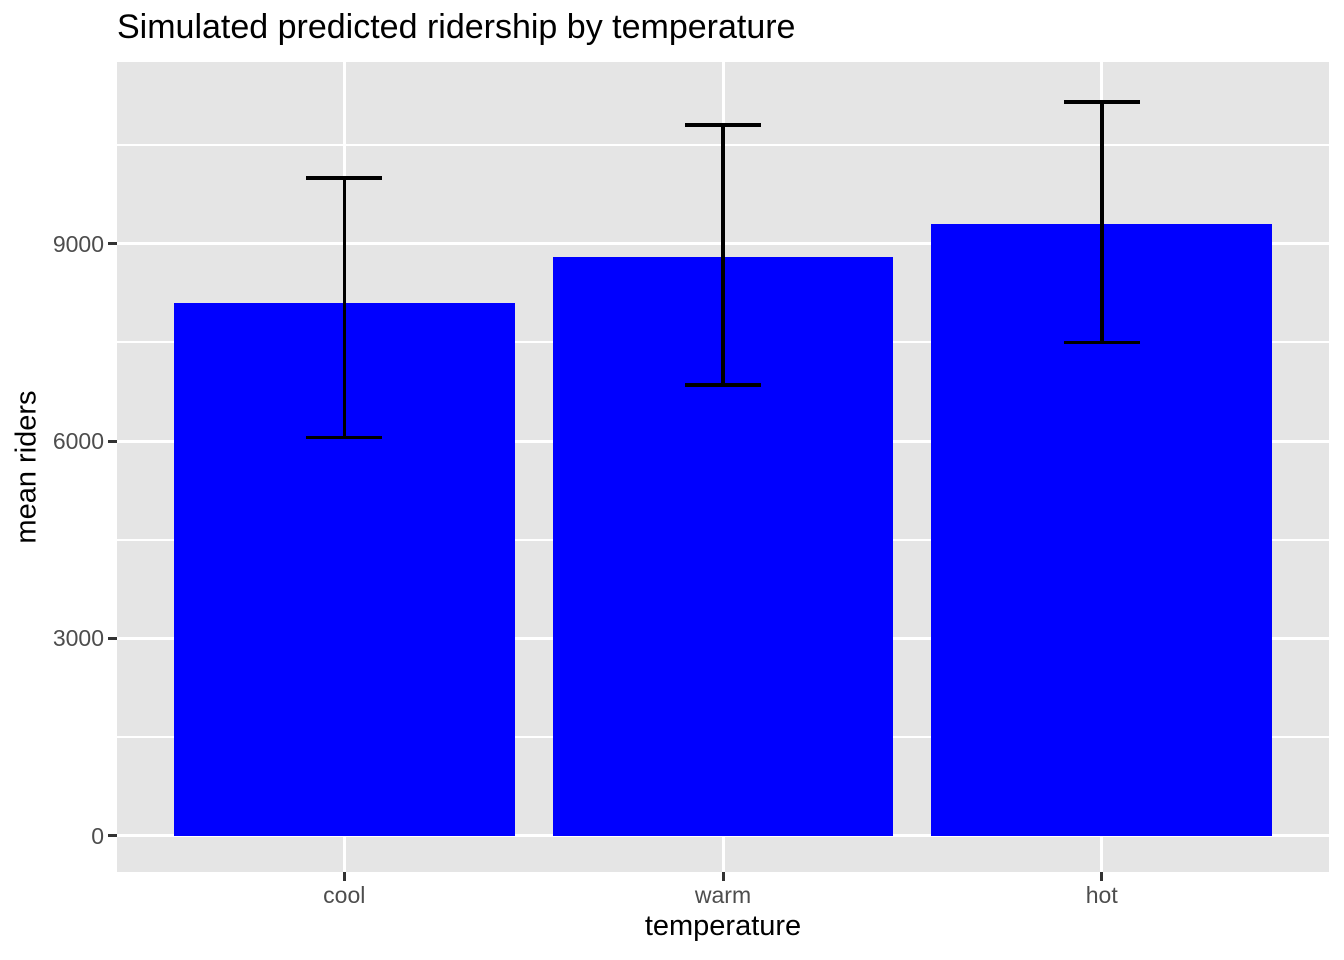 Image resolution: width=1344 pixels, height=960 pixels. I want to click on x-tick-label: warm, so click(723, 895).